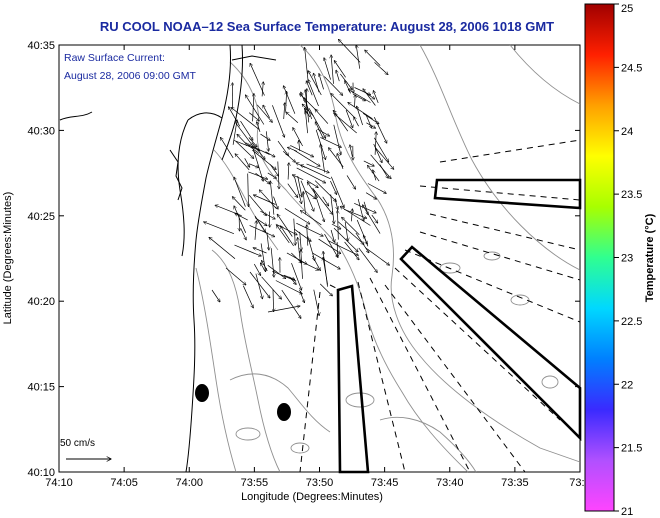  I want to click on x-tick-label: 74:05, so click(124, 483).